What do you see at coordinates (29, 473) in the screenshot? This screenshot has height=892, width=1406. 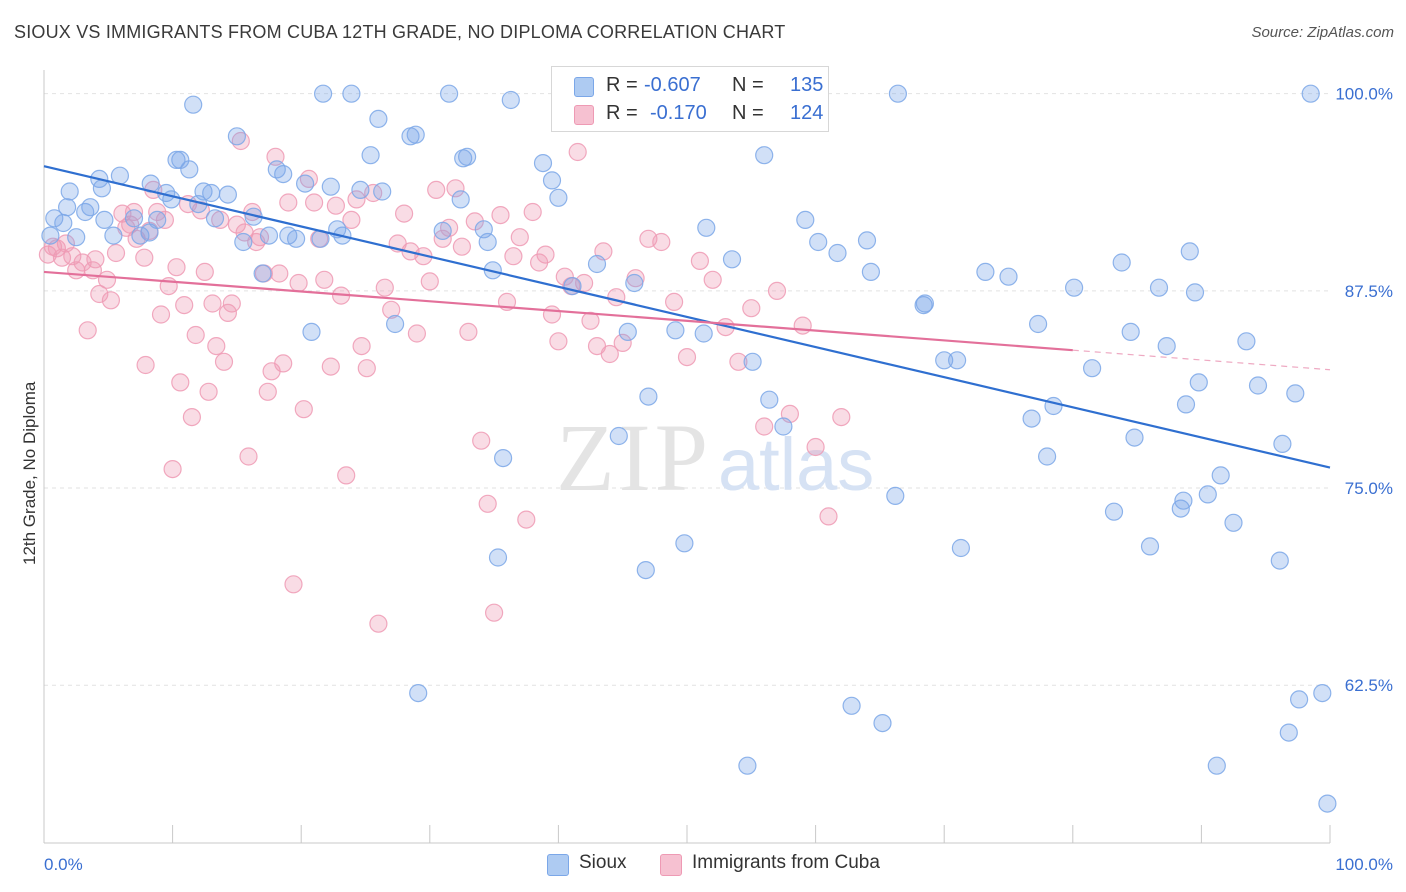 I see `y-axis-title: 12th Grade, No Diploma` at bounding box center [29, 473].